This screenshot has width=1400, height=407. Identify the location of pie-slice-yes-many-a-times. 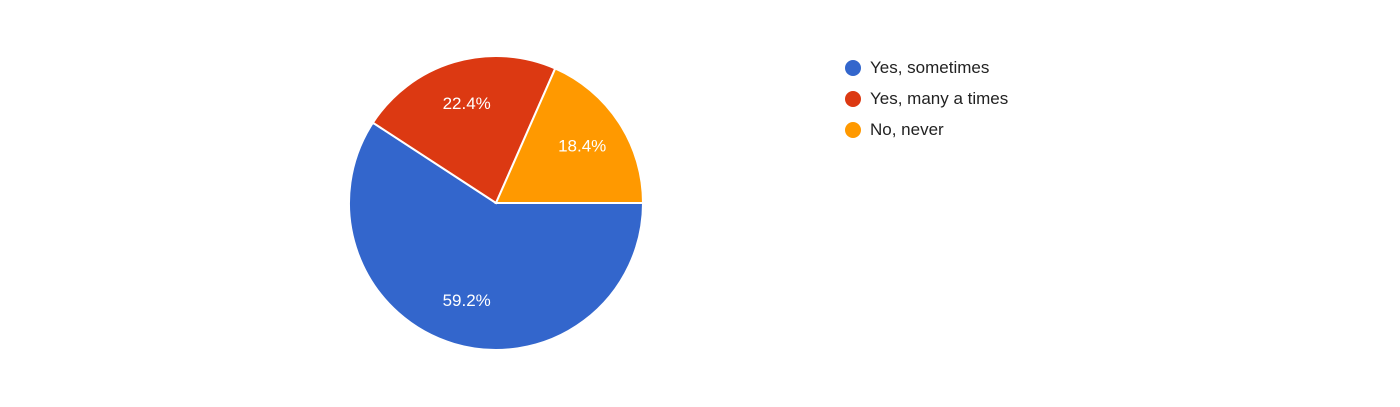
(464, 130).